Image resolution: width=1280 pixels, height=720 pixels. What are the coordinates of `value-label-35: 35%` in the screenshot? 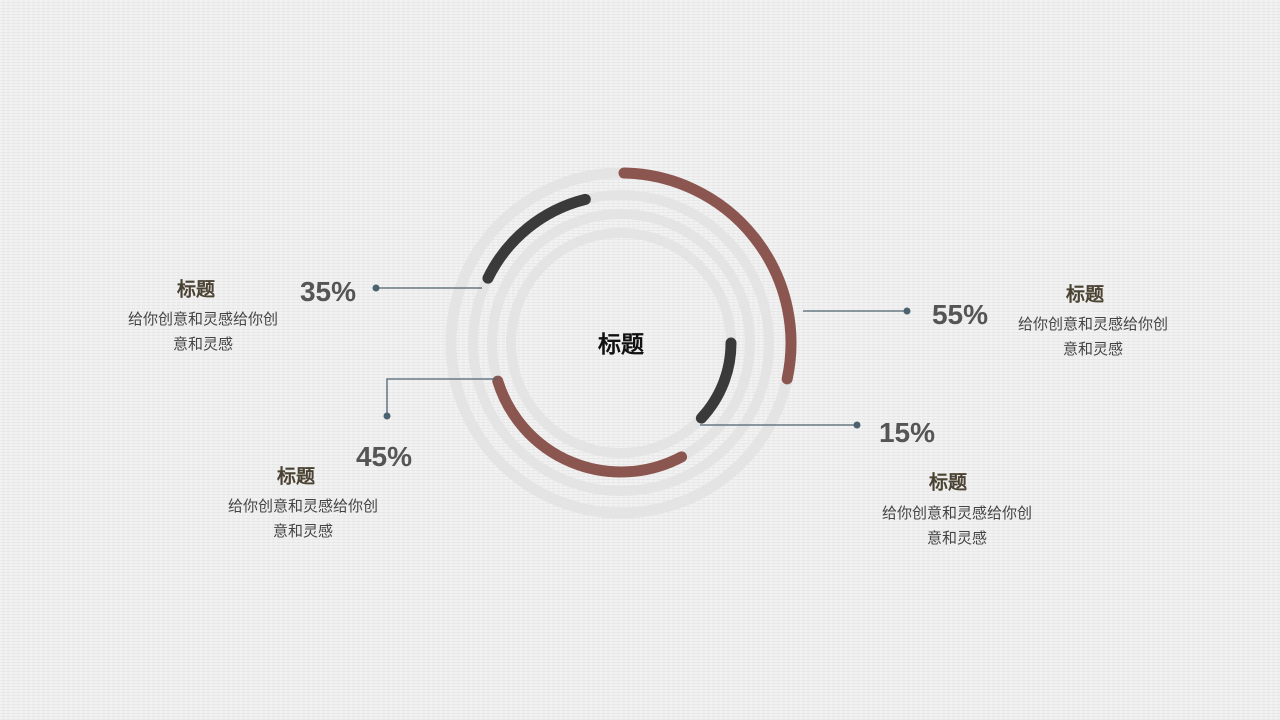 It's located at (328, 291).